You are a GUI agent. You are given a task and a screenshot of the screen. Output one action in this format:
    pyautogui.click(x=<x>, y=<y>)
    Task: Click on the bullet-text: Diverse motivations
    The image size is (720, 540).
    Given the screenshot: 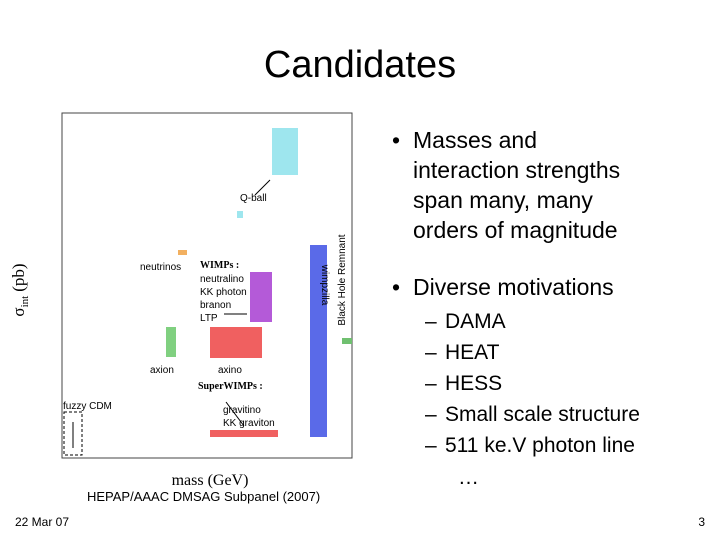 What is the action you would take?
    pyautogui.click(x=513, y=287)
    